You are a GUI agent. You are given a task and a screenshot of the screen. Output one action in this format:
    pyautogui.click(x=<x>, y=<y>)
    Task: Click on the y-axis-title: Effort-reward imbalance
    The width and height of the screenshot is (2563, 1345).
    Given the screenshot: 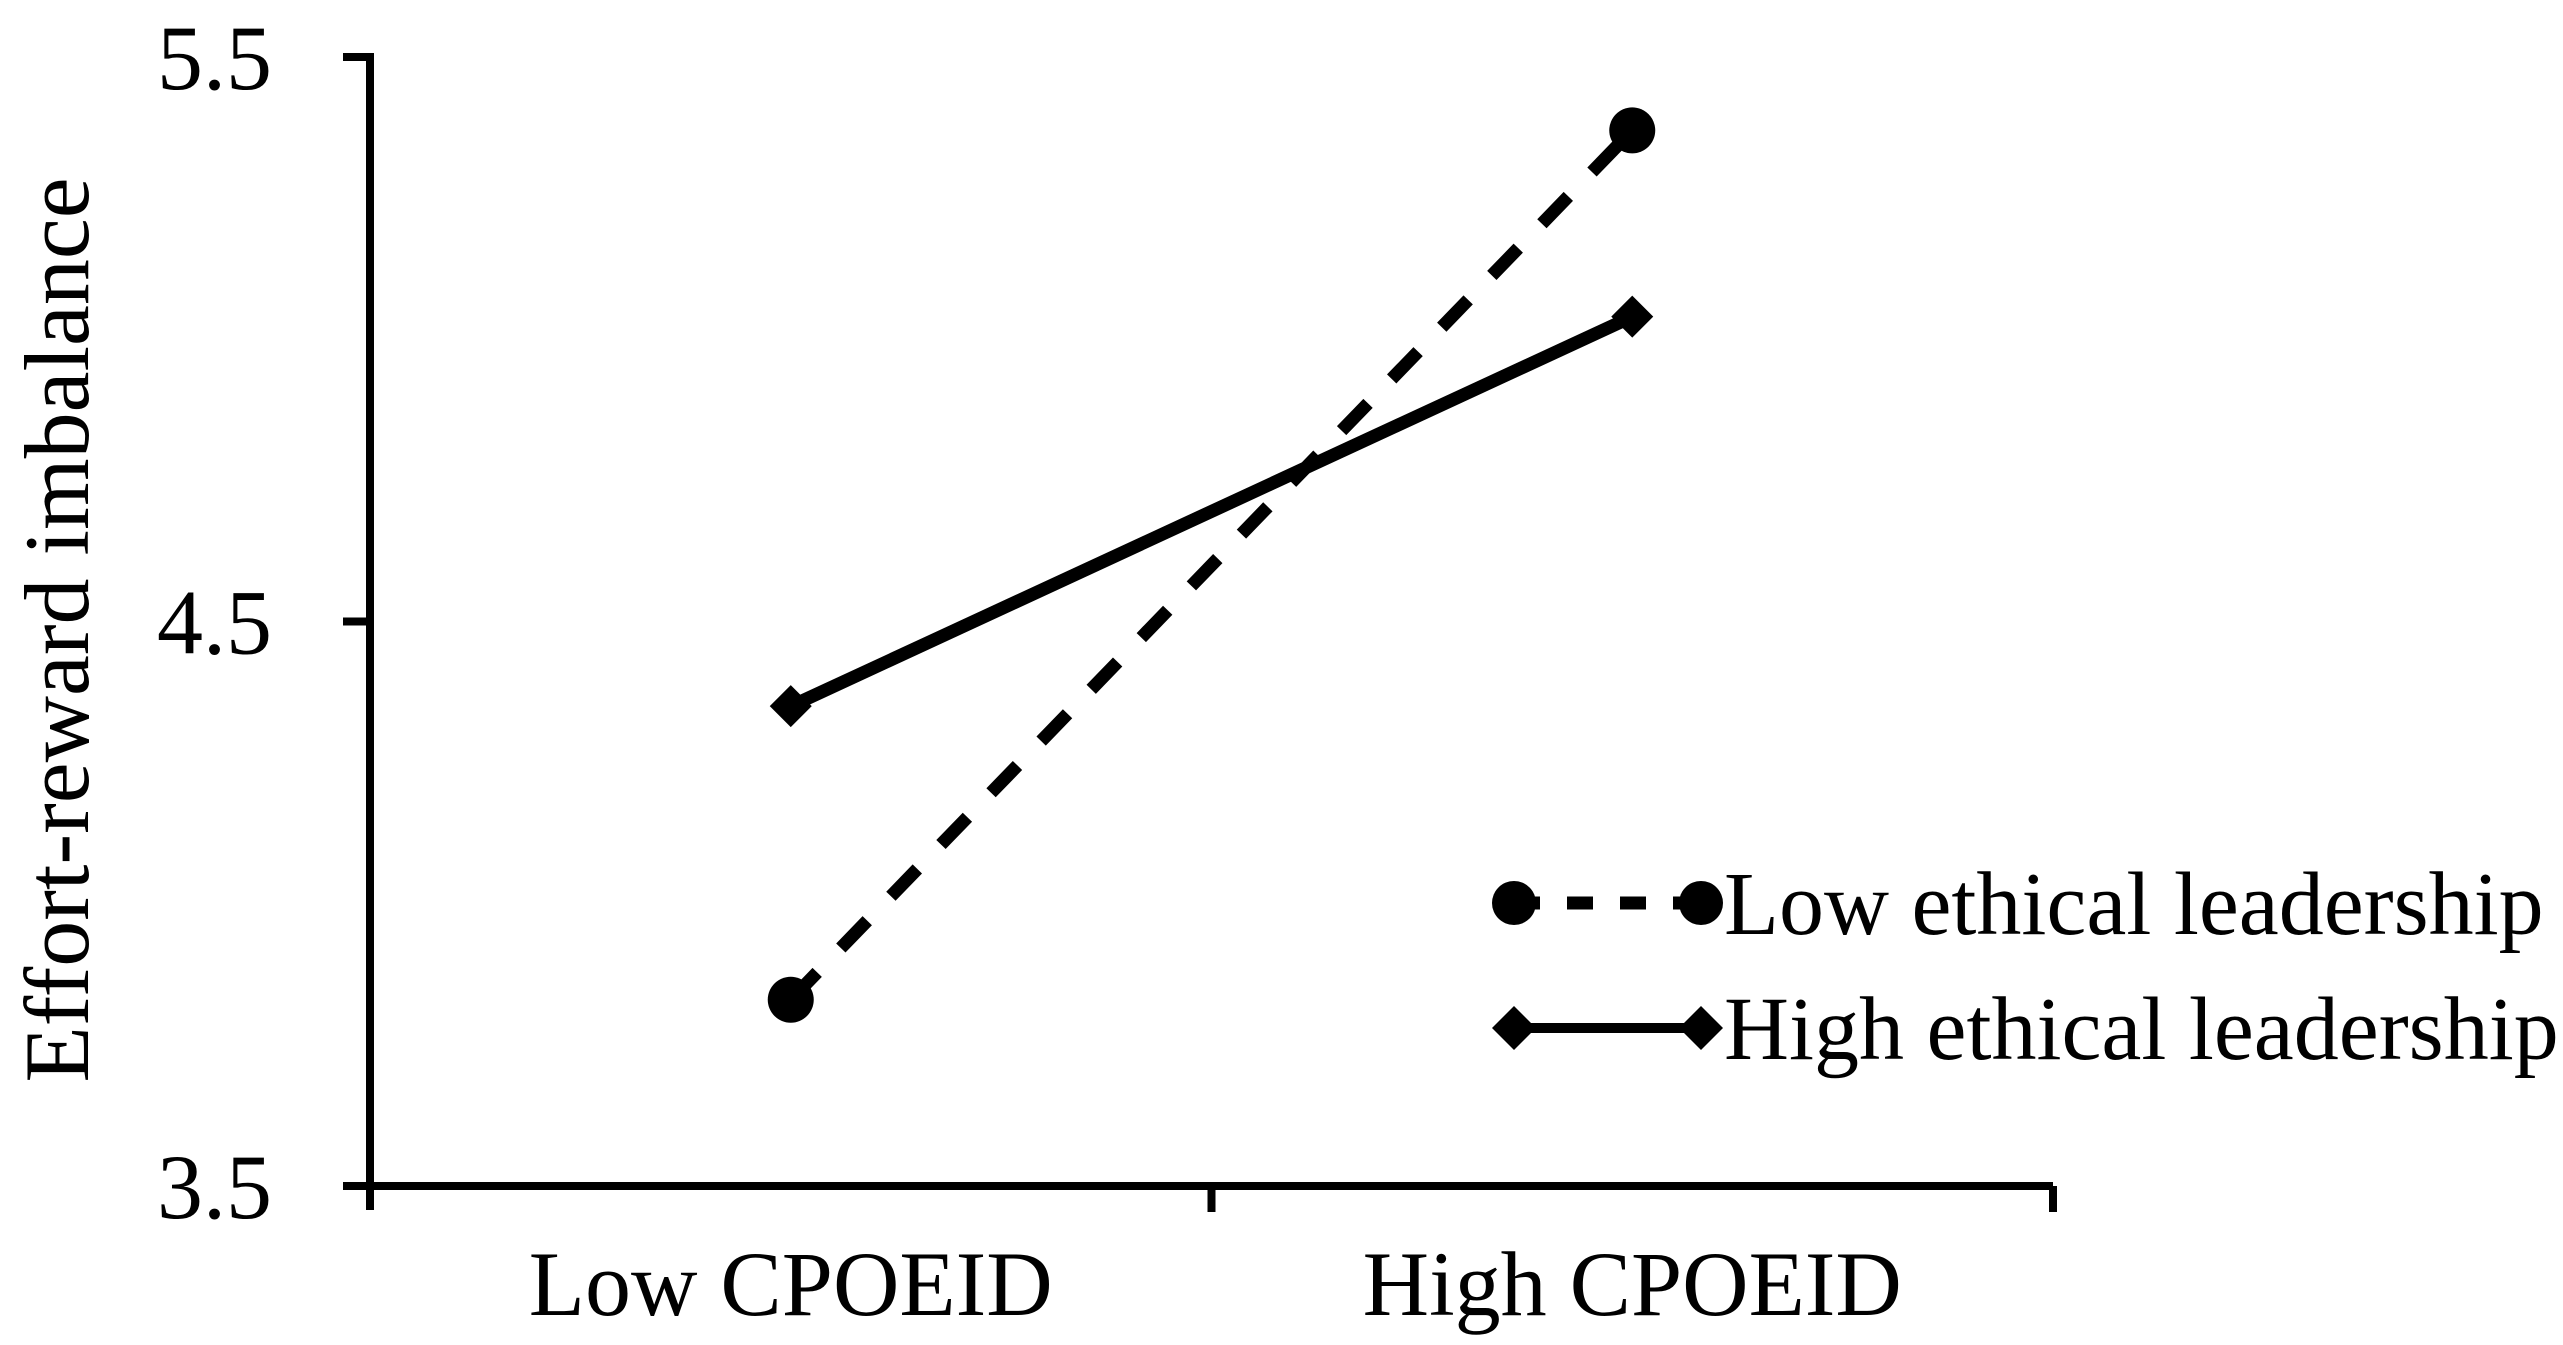 What is the action you would take?
    pyautogui.click(x=57, y=629)
    